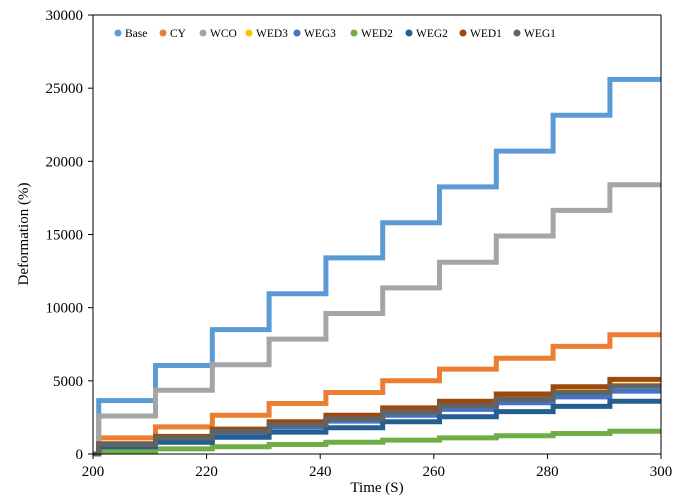 The image size is (685, 502). I want to click on y-axis-title: Deformation (%), so click(24, 234).